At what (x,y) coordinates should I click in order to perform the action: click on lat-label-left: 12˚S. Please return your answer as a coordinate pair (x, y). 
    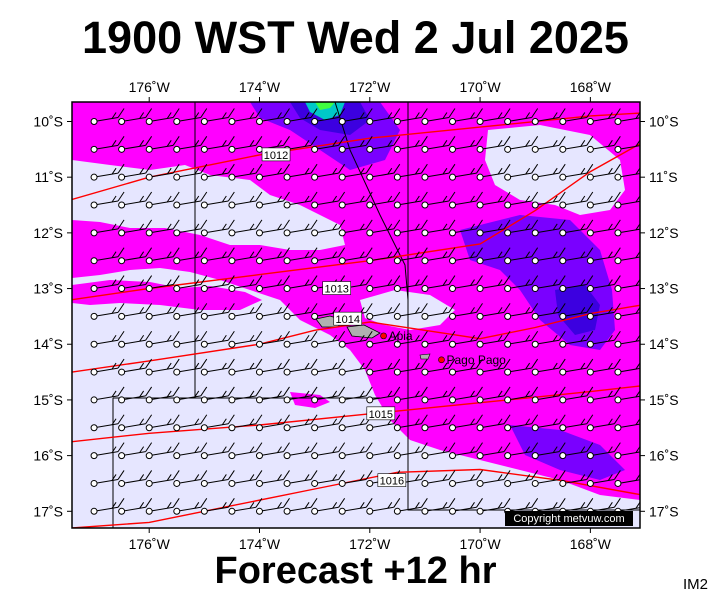
    Looking at the image, I should click on (48, 233).